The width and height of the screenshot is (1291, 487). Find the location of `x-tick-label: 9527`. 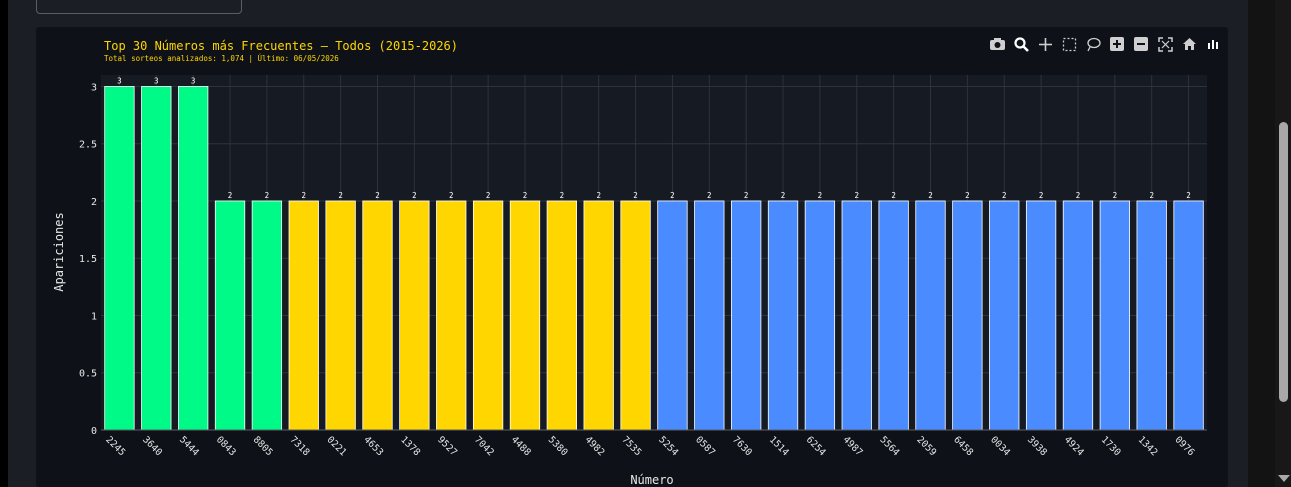

x-tick-label: 9527 is located at coordinates (447, 446).